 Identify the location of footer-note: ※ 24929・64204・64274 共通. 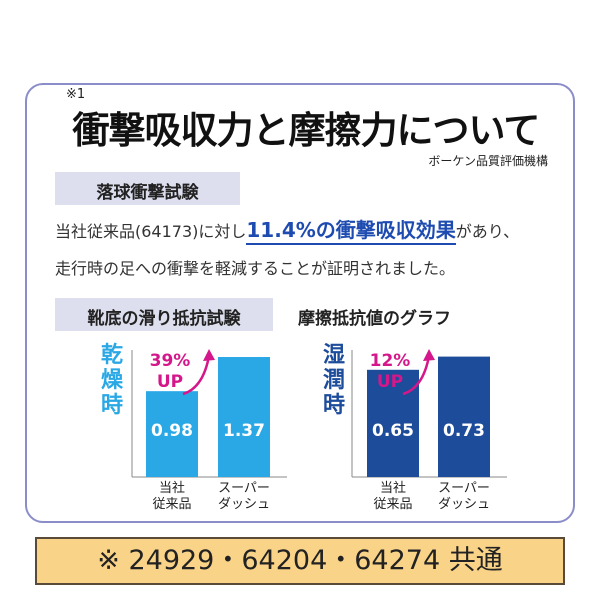
(300, 561).